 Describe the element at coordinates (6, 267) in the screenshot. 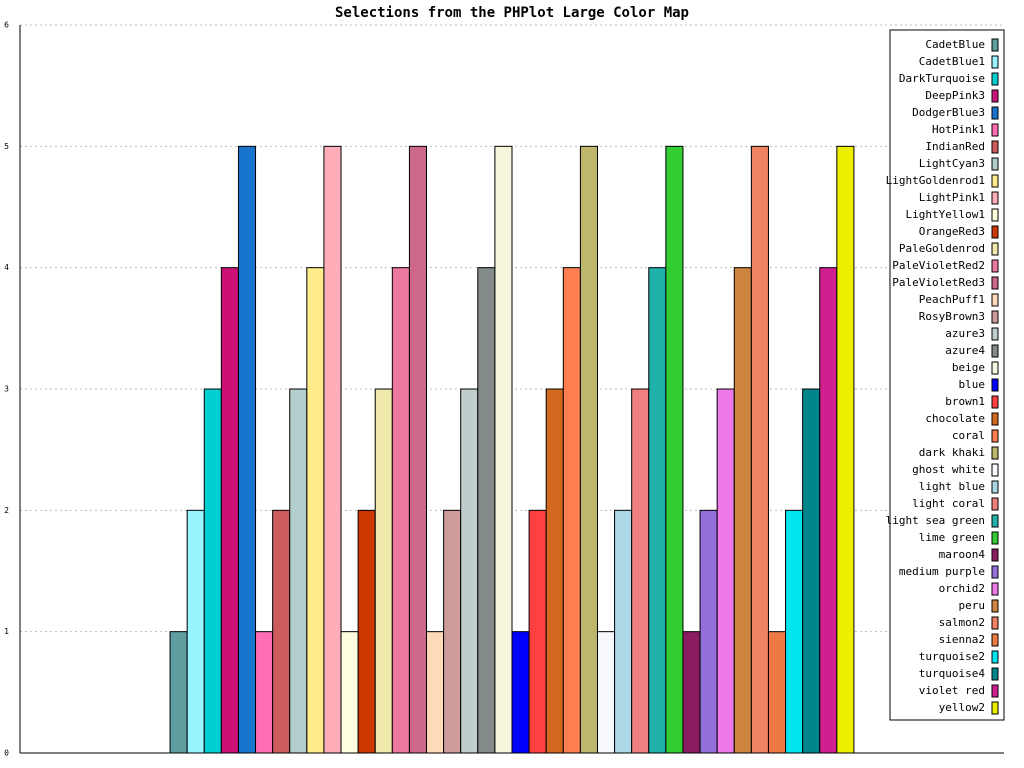

I see `y-tick-label: 4` at that location.